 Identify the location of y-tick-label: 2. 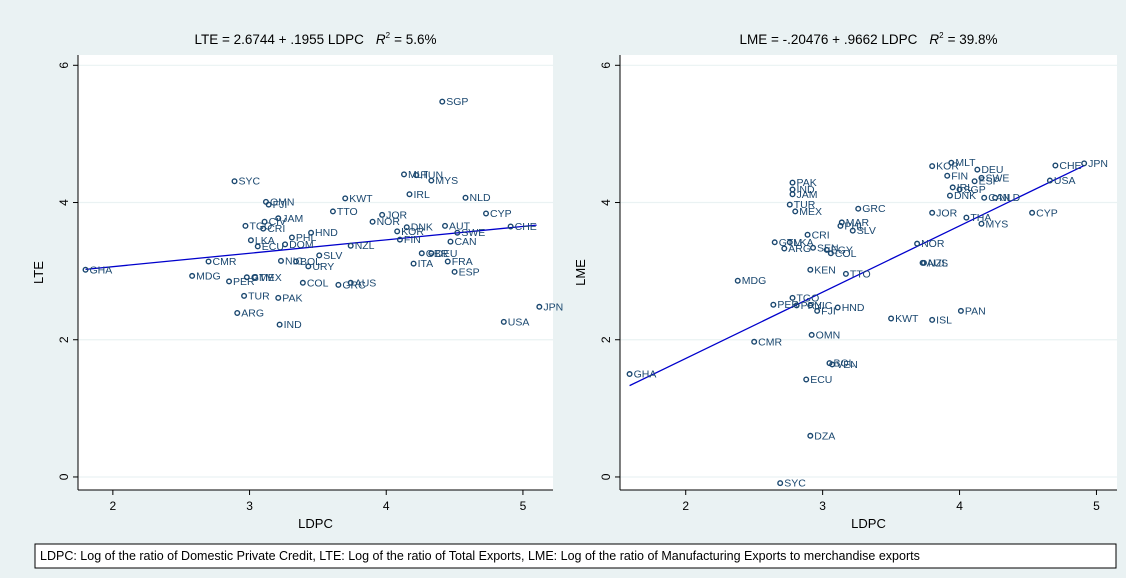
(606, 339).